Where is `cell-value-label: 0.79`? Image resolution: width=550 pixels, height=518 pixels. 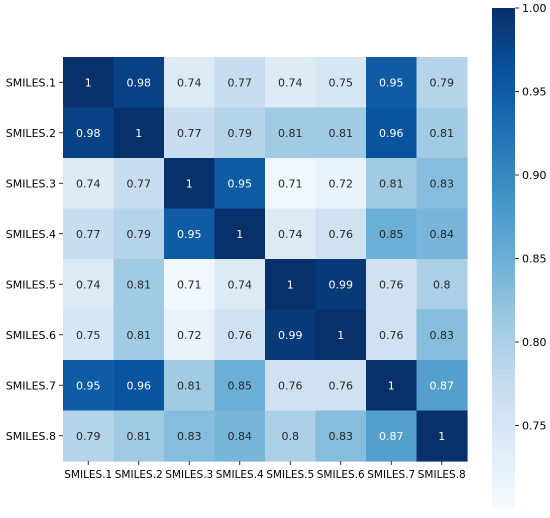
cell-value-label: 0.79 is located at coordinates (88, 436).